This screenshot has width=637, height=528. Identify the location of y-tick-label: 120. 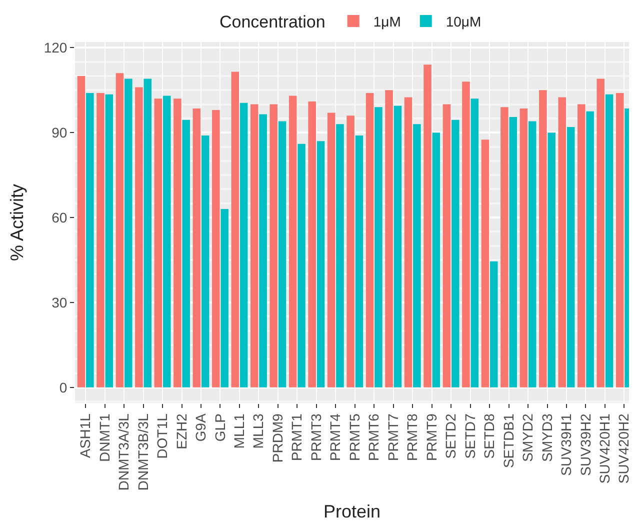
(56, 48).